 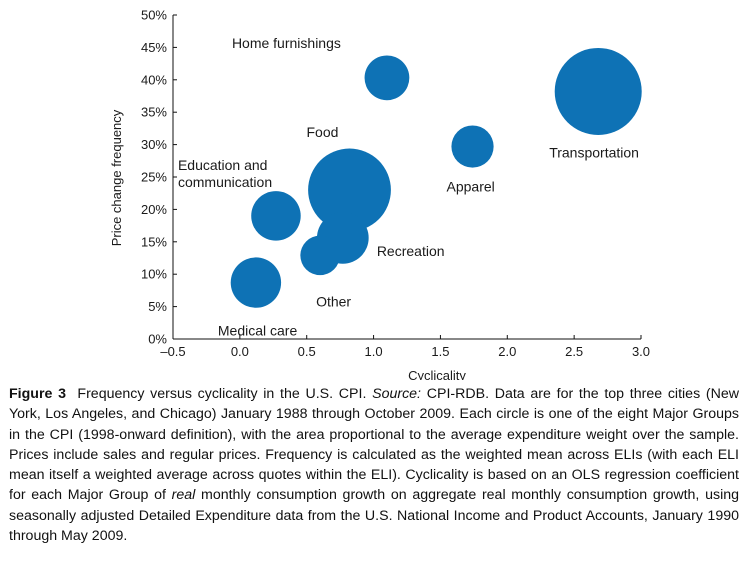 What do you see at coordinates (374, 351) in the screenshot?
I see `x-tick-label: 1.0` at bounding box center [374, 351].